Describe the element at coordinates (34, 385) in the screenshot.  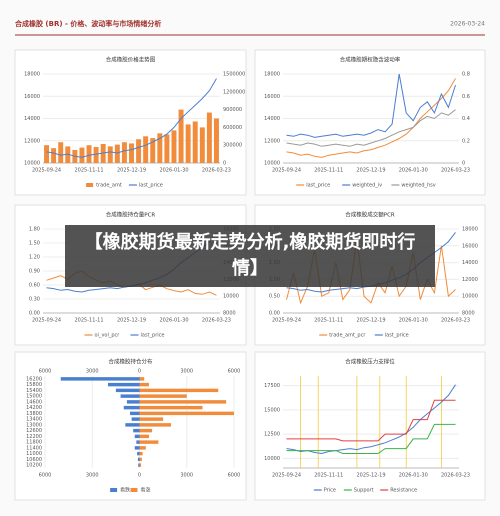
I see `y-tick-label: 15800` at that location.